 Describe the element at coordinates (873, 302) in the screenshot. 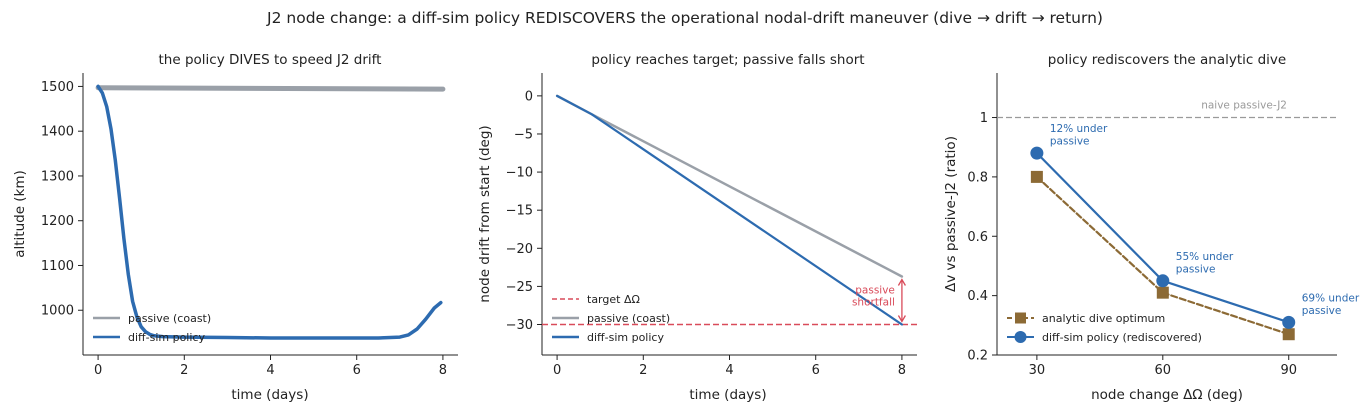

I see `shortfall-label: shortfall` at that location.